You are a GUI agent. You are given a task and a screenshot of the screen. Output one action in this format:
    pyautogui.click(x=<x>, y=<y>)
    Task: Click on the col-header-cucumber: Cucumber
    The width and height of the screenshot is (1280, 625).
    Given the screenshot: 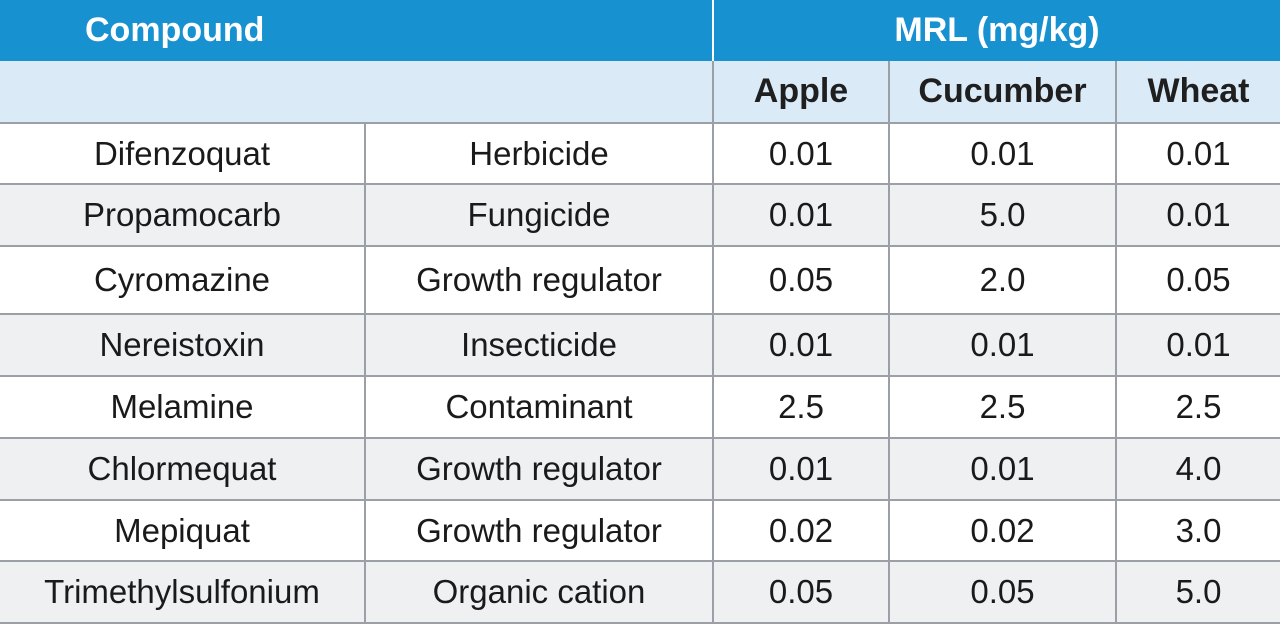 What is the action you would take?
    pyautogui.click(x=1002, y=92)
    